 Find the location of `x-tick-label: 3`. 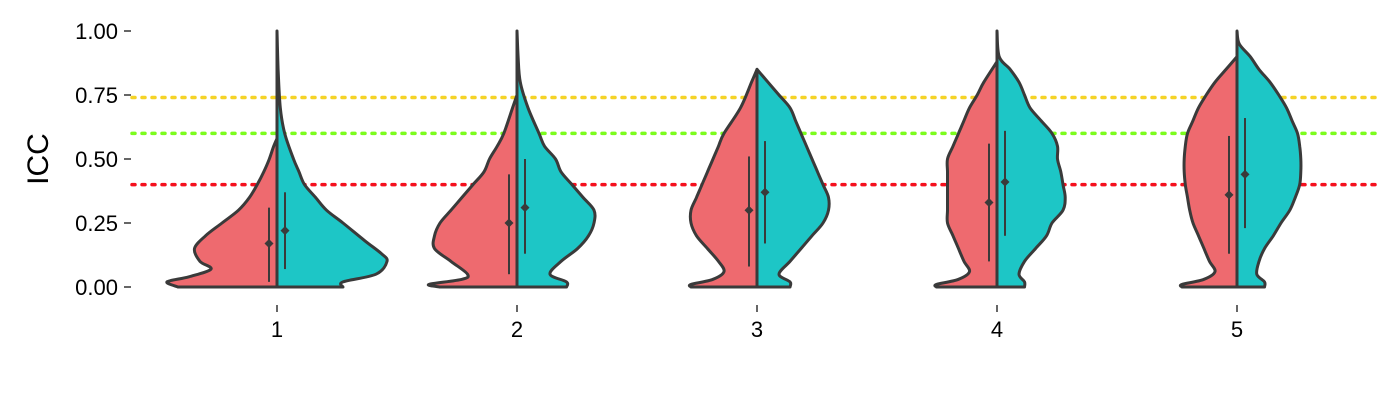

x-tick-label: 3 is located at coordinates (757, 329).